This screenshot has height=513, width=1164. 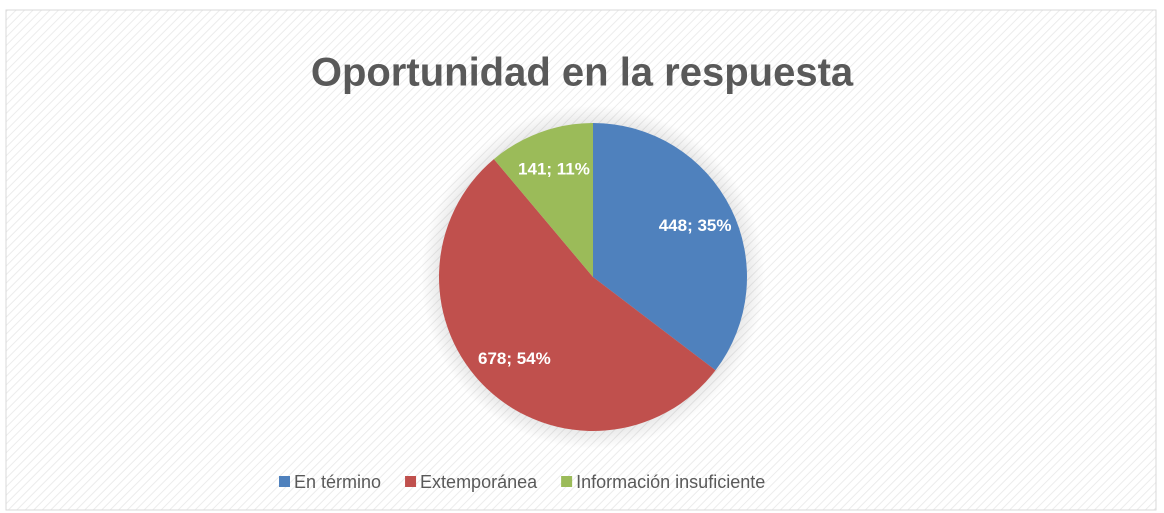 I want to click on data-label: 448; 35%, so click(x=695, y=225).